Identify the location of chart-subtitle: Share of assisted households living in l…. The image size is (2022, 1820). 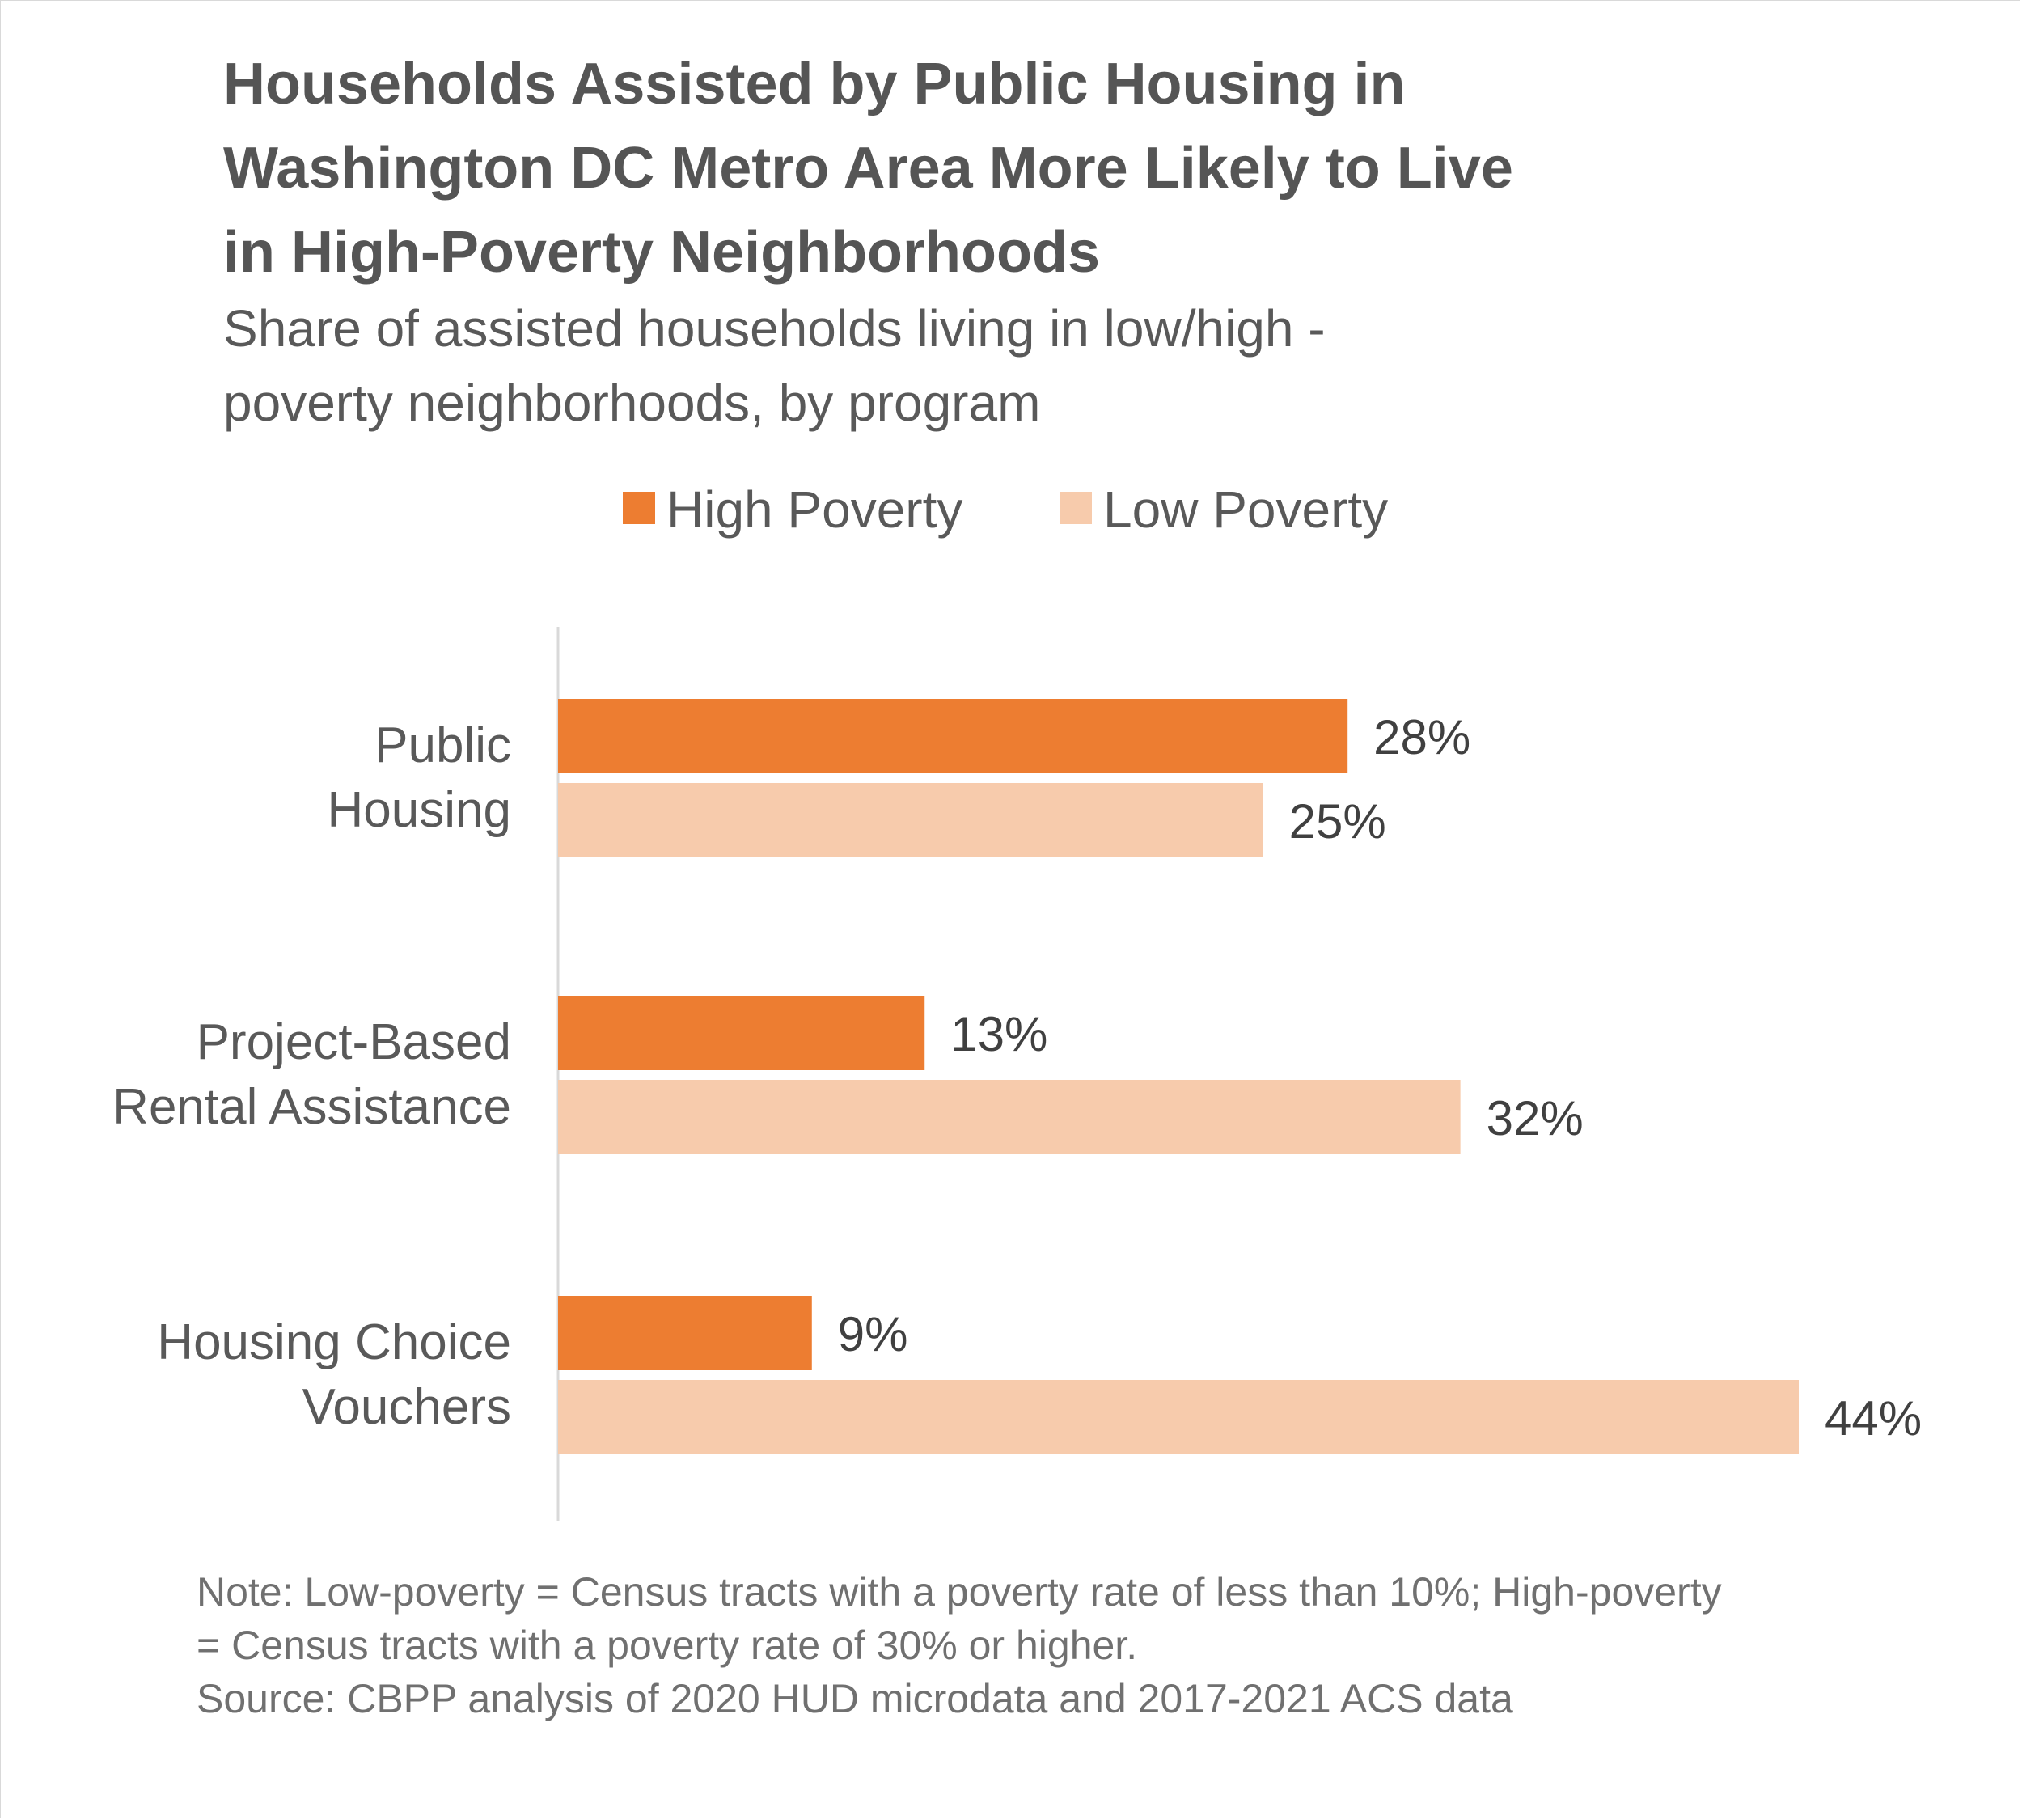
(1032, 365).